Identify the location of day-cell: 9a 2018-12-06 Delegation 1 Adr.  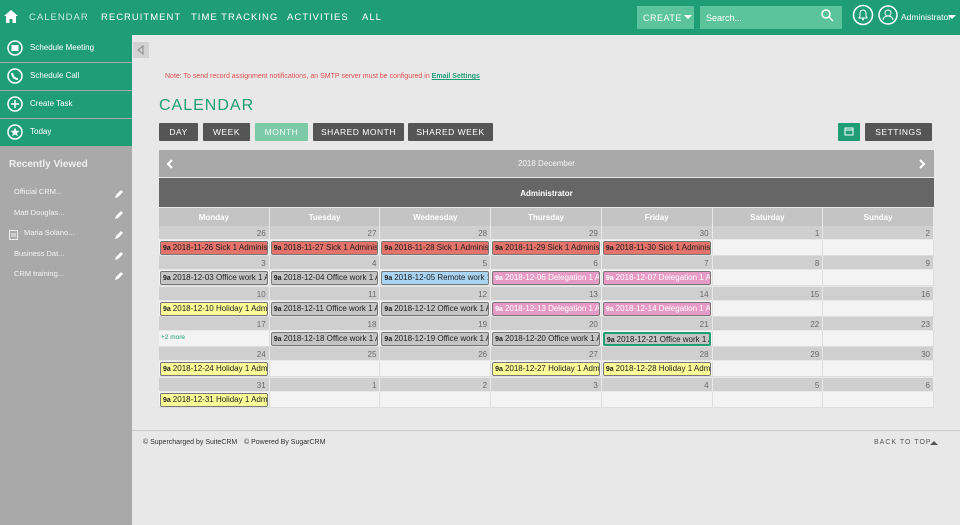
(546, 278).